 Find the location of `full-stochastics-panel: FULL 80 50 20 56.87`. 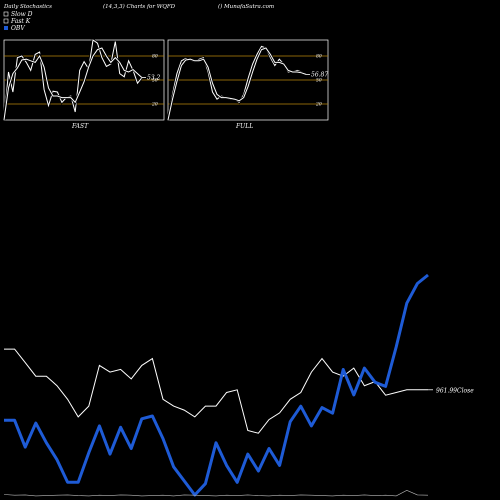

full-stochastics-panel: FULL 80 50 20 56.87 is located at coordinates (247, 84).